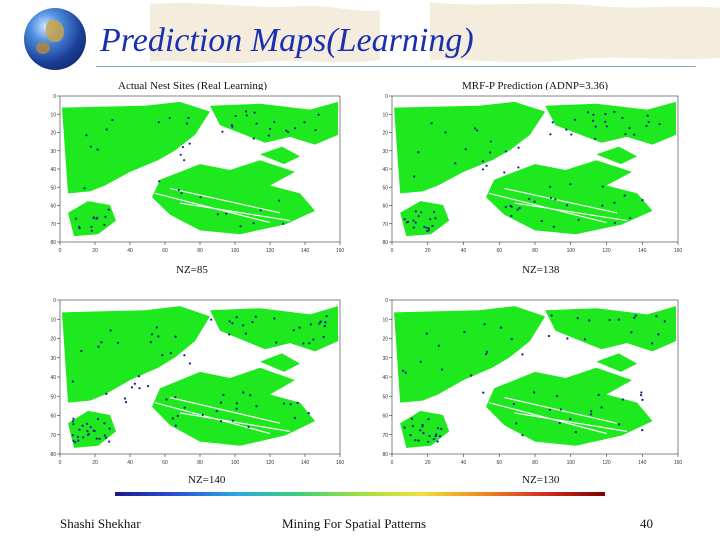 Image resolution: width=720 pixels, height=540 pixels. What do you see at coordinates (305, 463) in the screenshot?
I see `x-tick-label: 140` at bounding box center [305, 463].